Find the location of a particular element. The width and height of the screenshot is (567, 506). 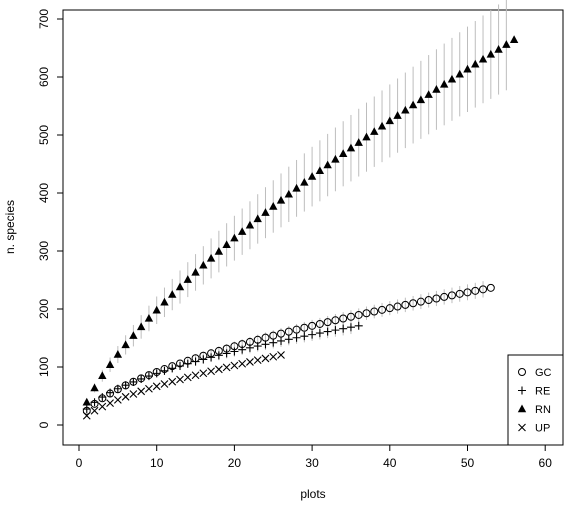

y-tick-label: 400 is located at coordinates (44, 193).